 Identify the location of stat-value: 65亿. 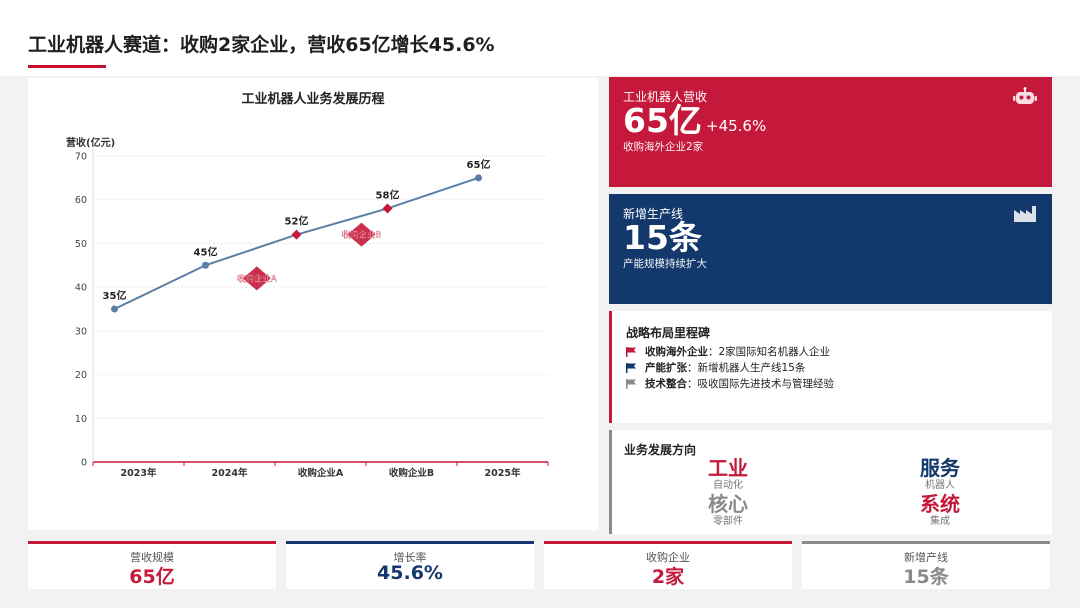
(152, 577).